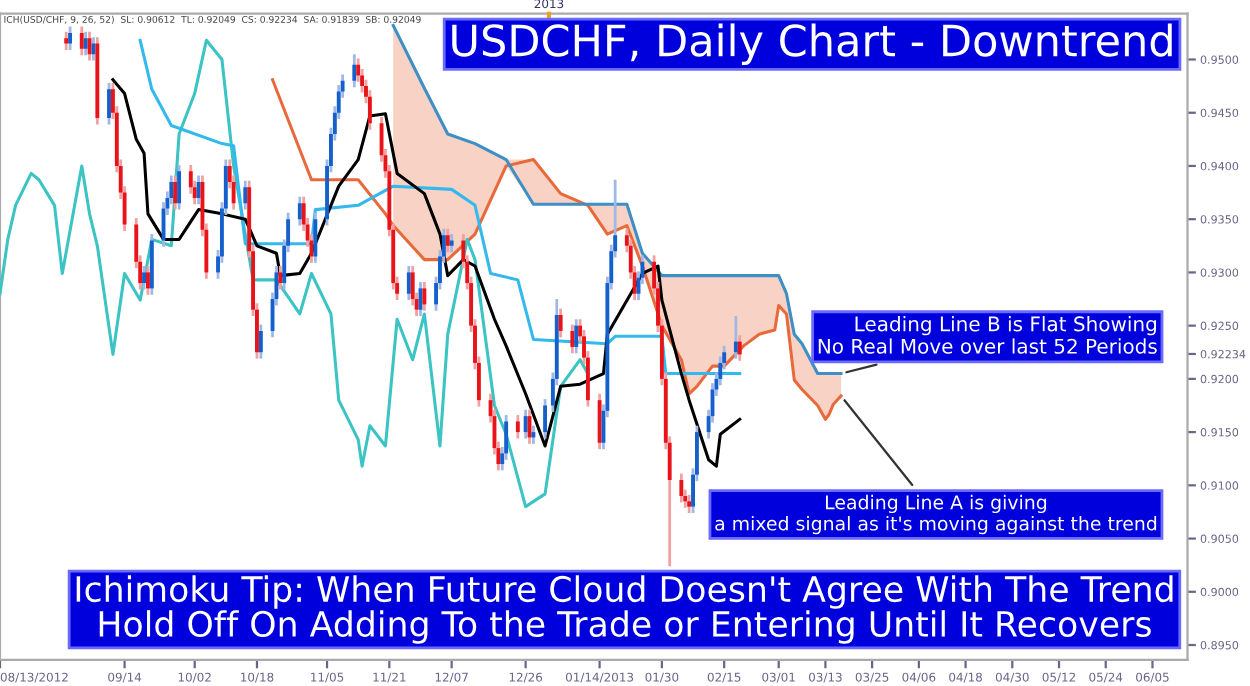 This screenshot has width=1250, height=686. I want to click on annotation: Ichimoku Tip: When Future Cloud Doesn't Agree With The Trend Hold Off On Adding To the Trade or Entering Until It Recovers, so click(624, 609).